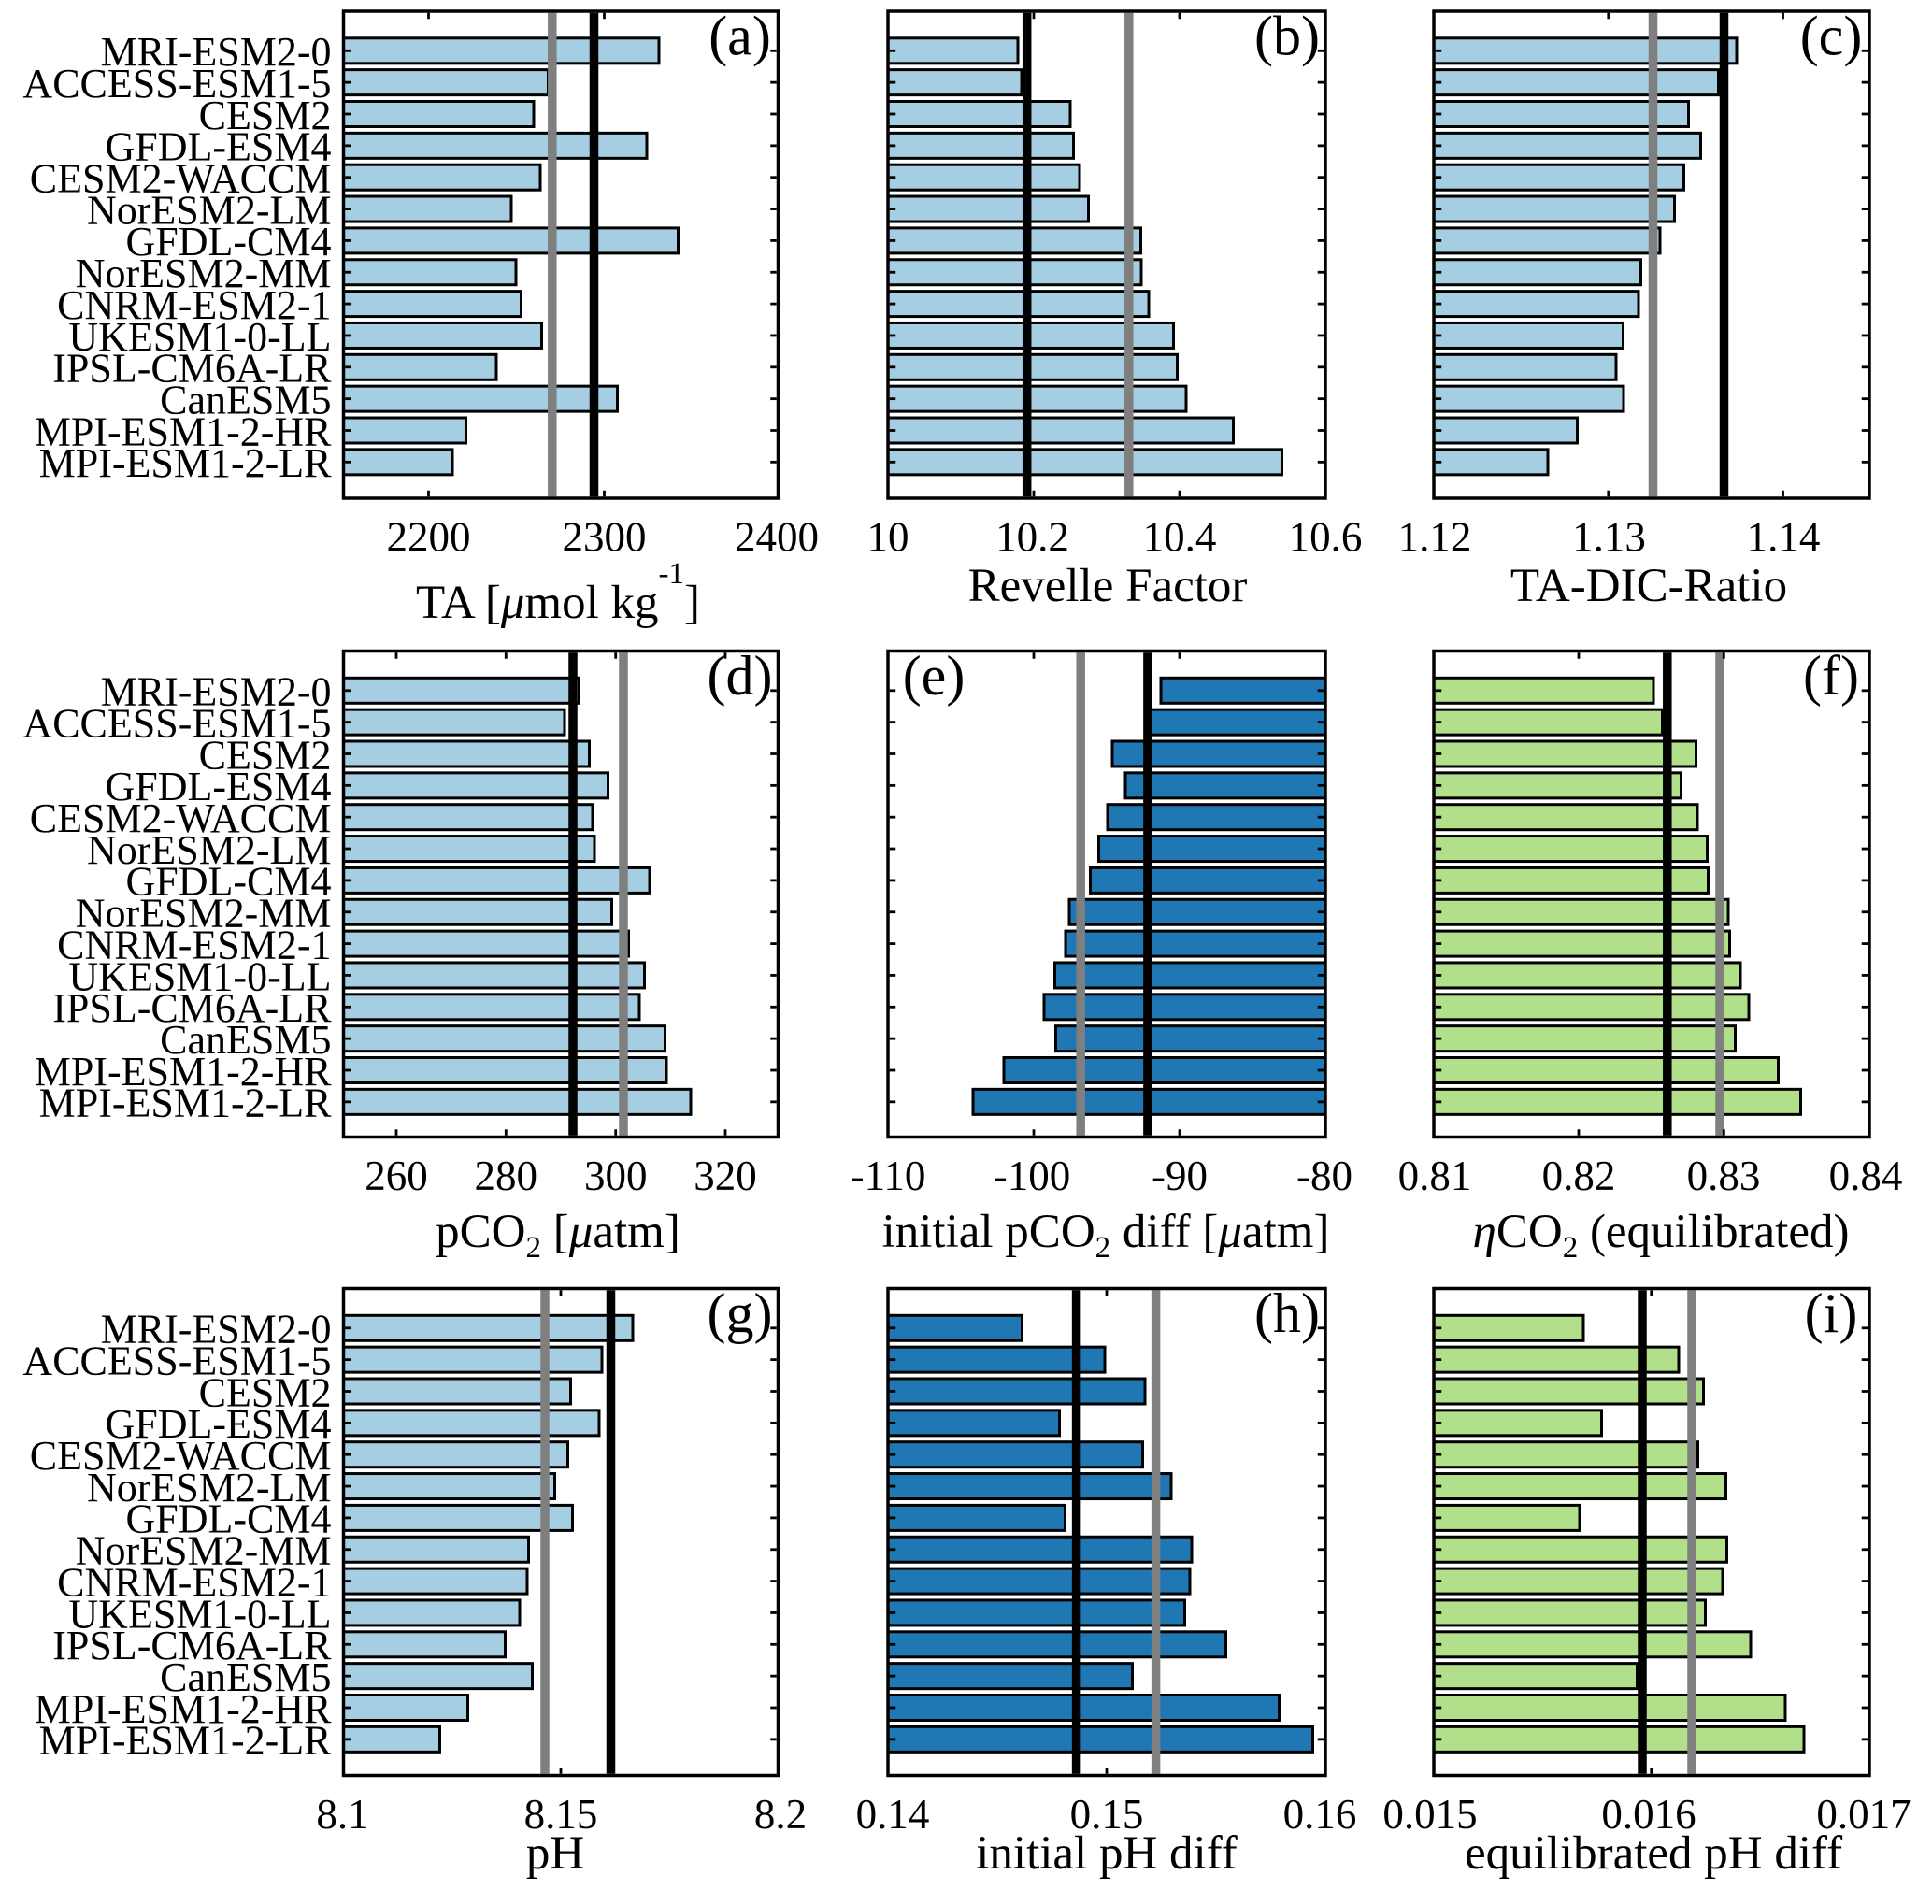  What do you see at coordinates (725, 1175) in the screenshot?
I see `svg-text: 320` at bounding box center [725, 1175].